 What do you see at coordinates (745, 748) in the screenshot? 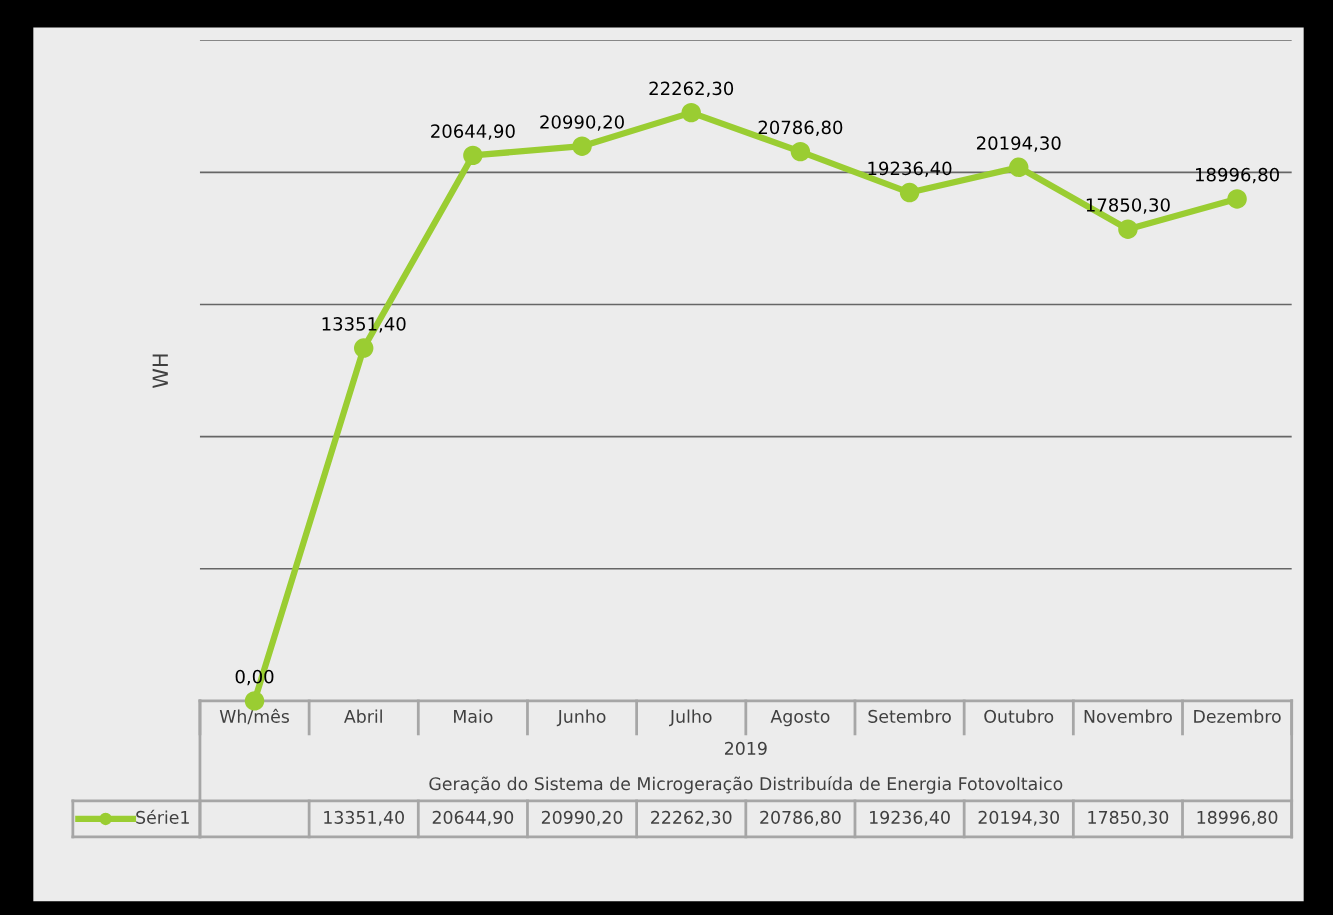
I see `text: 2019` at bounding box center [745, 748].